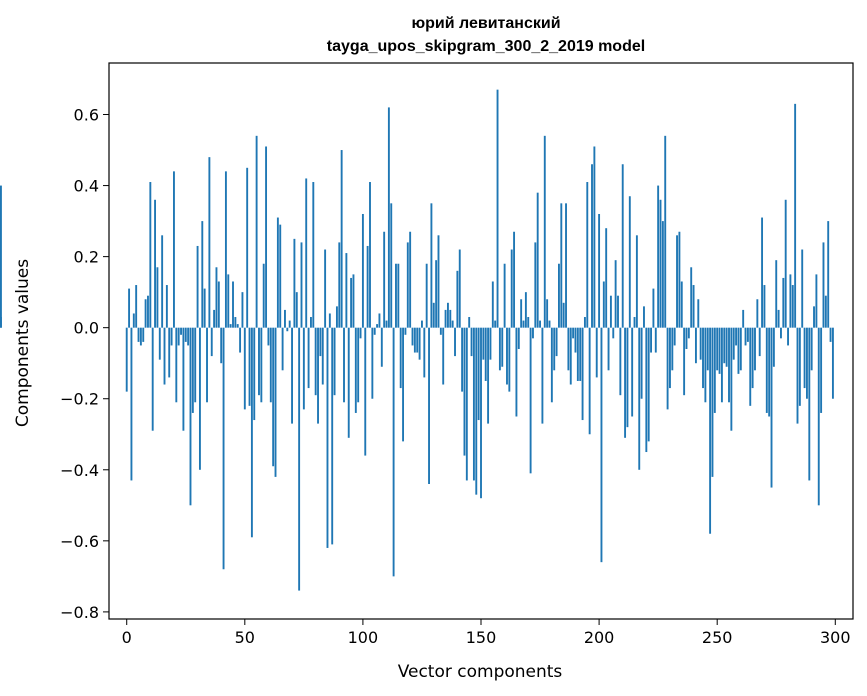 Image resolution: width=867 pixels, height=696 pixels. I want to click on y-tick-label: −0.6, so click(79, 541).